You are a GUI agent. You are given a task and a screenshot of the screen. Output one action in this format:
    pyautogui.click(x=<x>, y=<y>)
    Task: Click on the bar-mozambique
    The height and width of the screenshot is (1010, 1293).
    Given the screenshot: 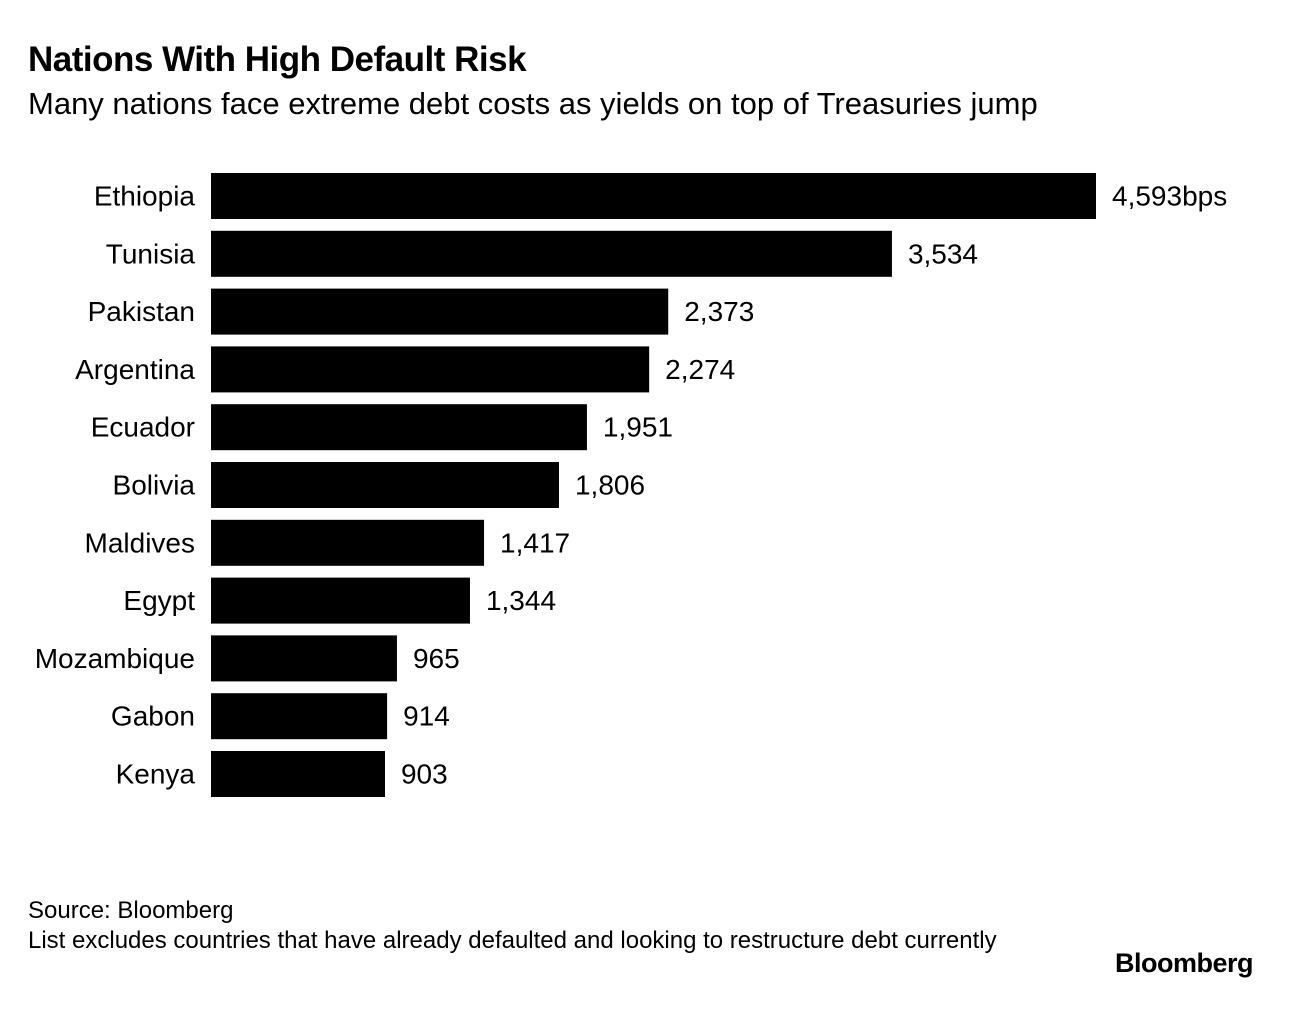 What is the action you would take?
    pyautogui.click(x=304, y=658)
    